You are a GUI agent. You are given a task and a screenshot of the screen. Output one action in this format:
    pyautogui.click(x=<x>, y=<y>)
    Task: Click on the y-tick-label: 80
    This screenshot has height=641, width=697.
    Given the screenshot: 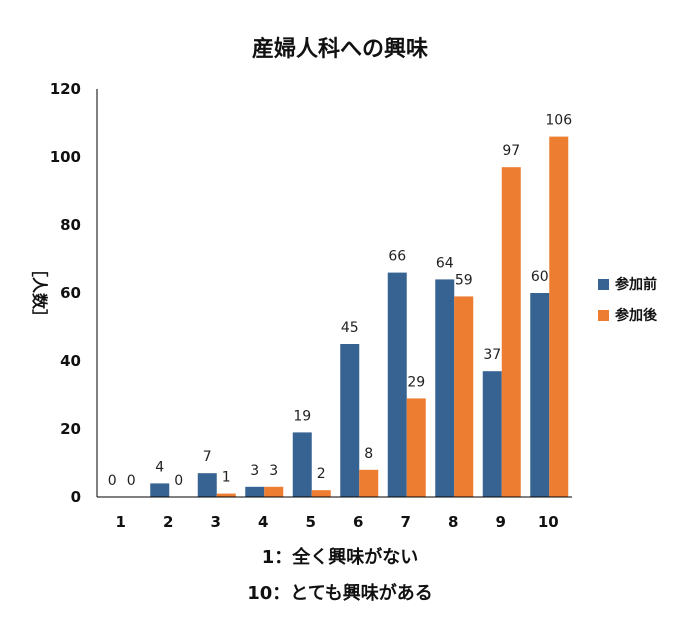 What is the action you would take?
    pyautogui.click(x=70, y=225)
    